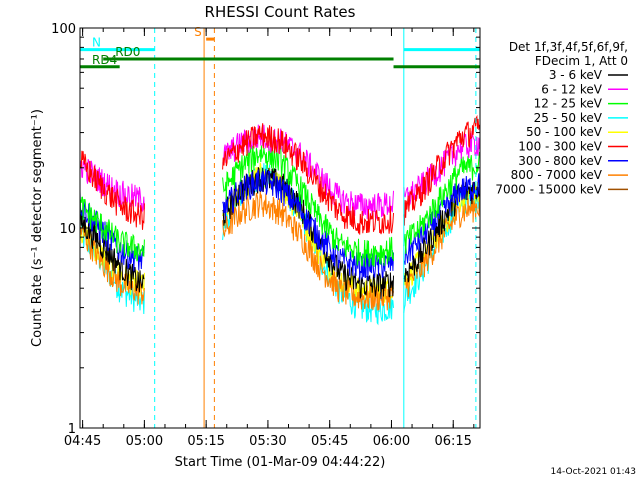 This screenshot has height=480, width=640. I want to click on chart-title: RHESSI Count Rates, so click(280, 12).